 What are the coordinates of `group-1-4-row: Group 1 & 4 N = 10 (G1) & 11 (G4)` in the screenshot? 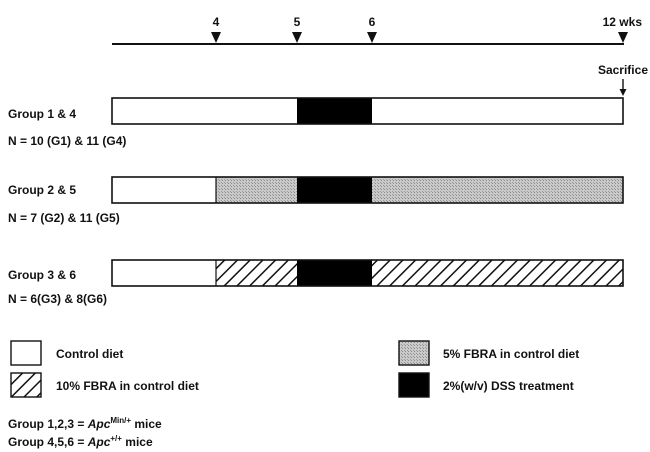 It's located at (316, 122).